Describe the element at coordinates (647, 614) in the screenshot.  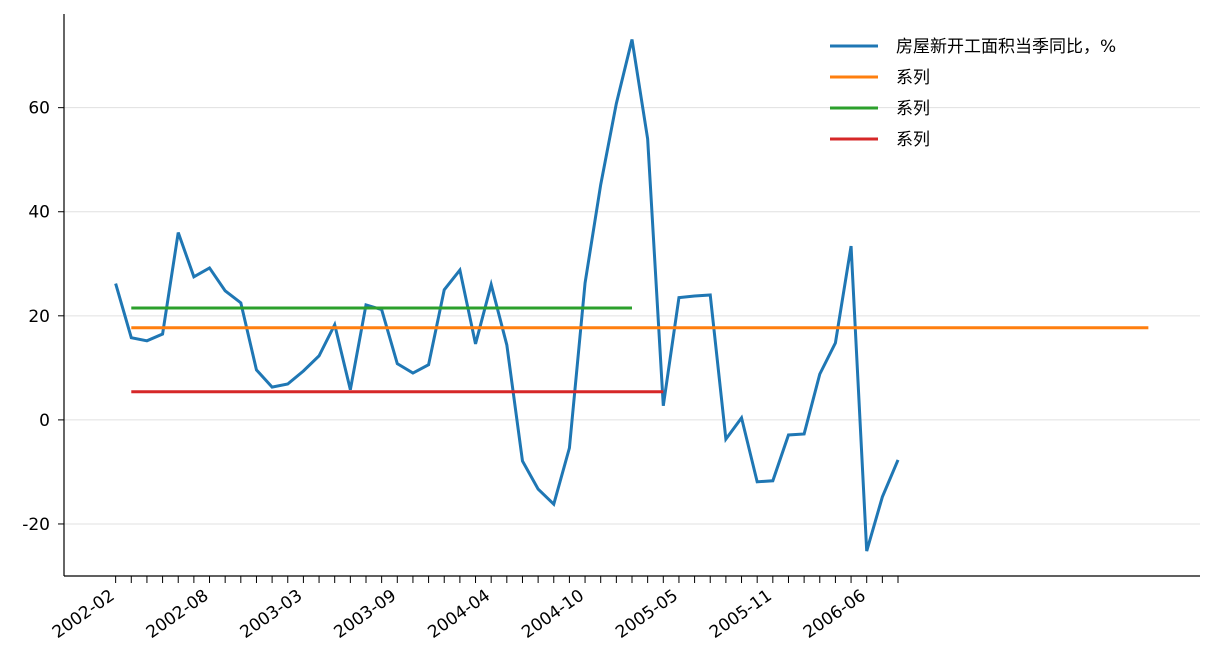
I see `x-tick-label: 2005-05` at that location.